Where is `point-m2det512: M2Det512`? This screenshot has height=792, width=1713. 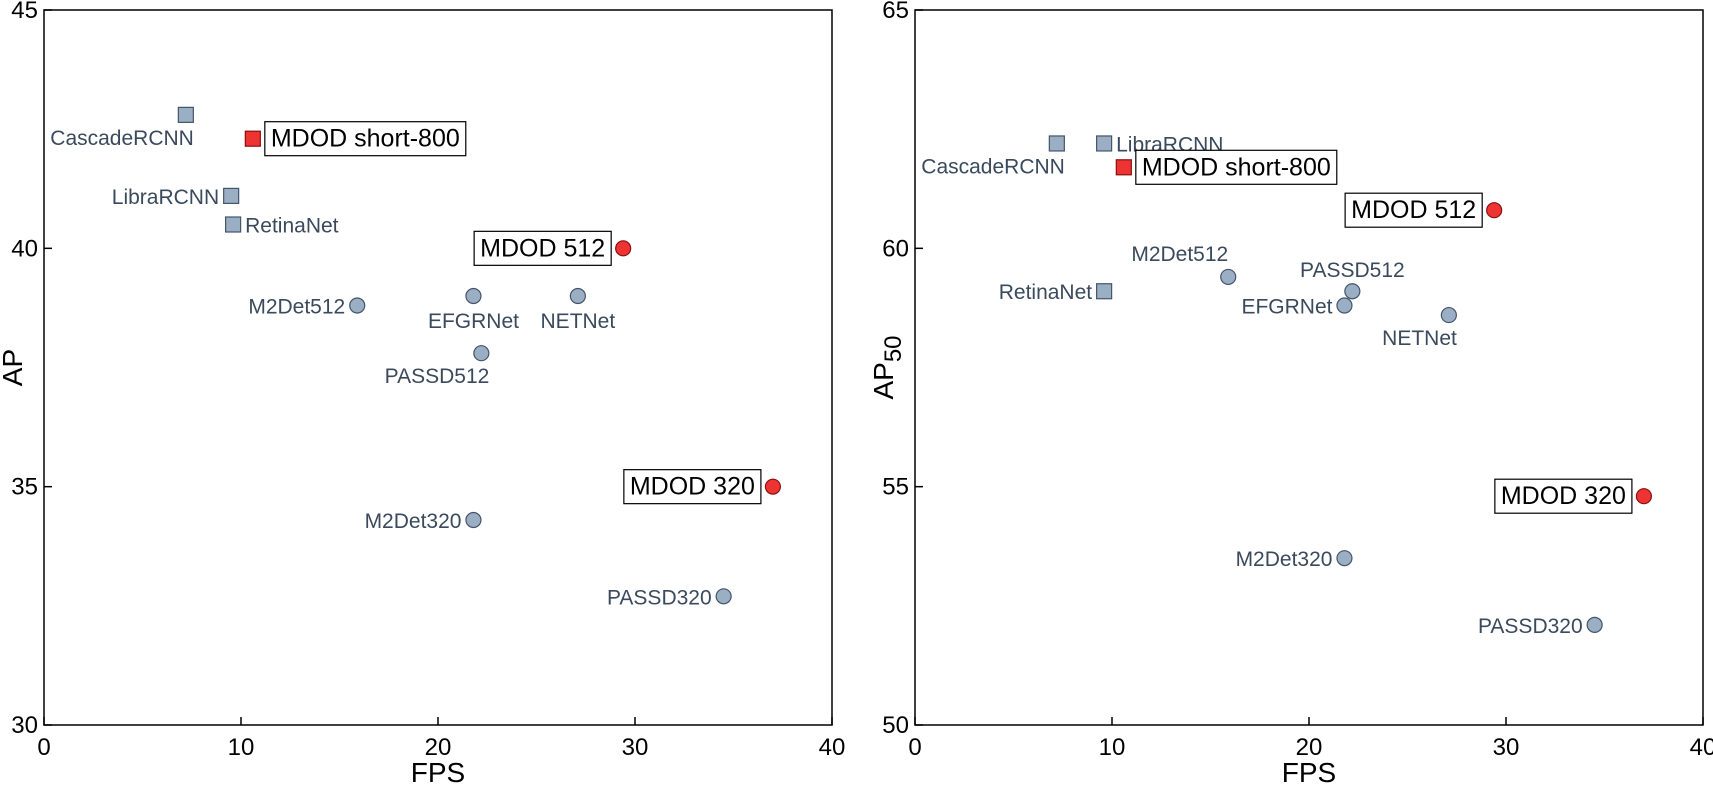
point-m2det512: M2Det512 is located at coordinates (1184, 264).